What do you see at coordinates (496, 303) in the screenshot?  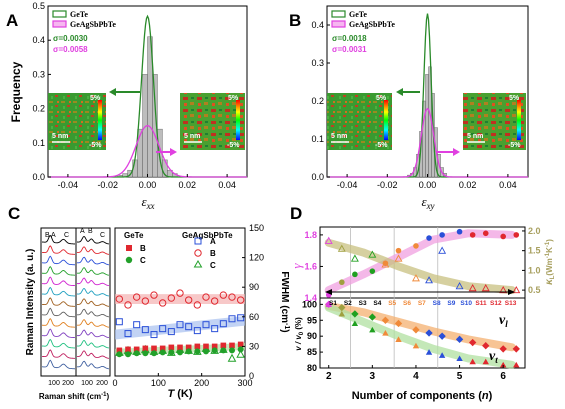 I see `sample-label: S12` at bounding box center [496, 303].